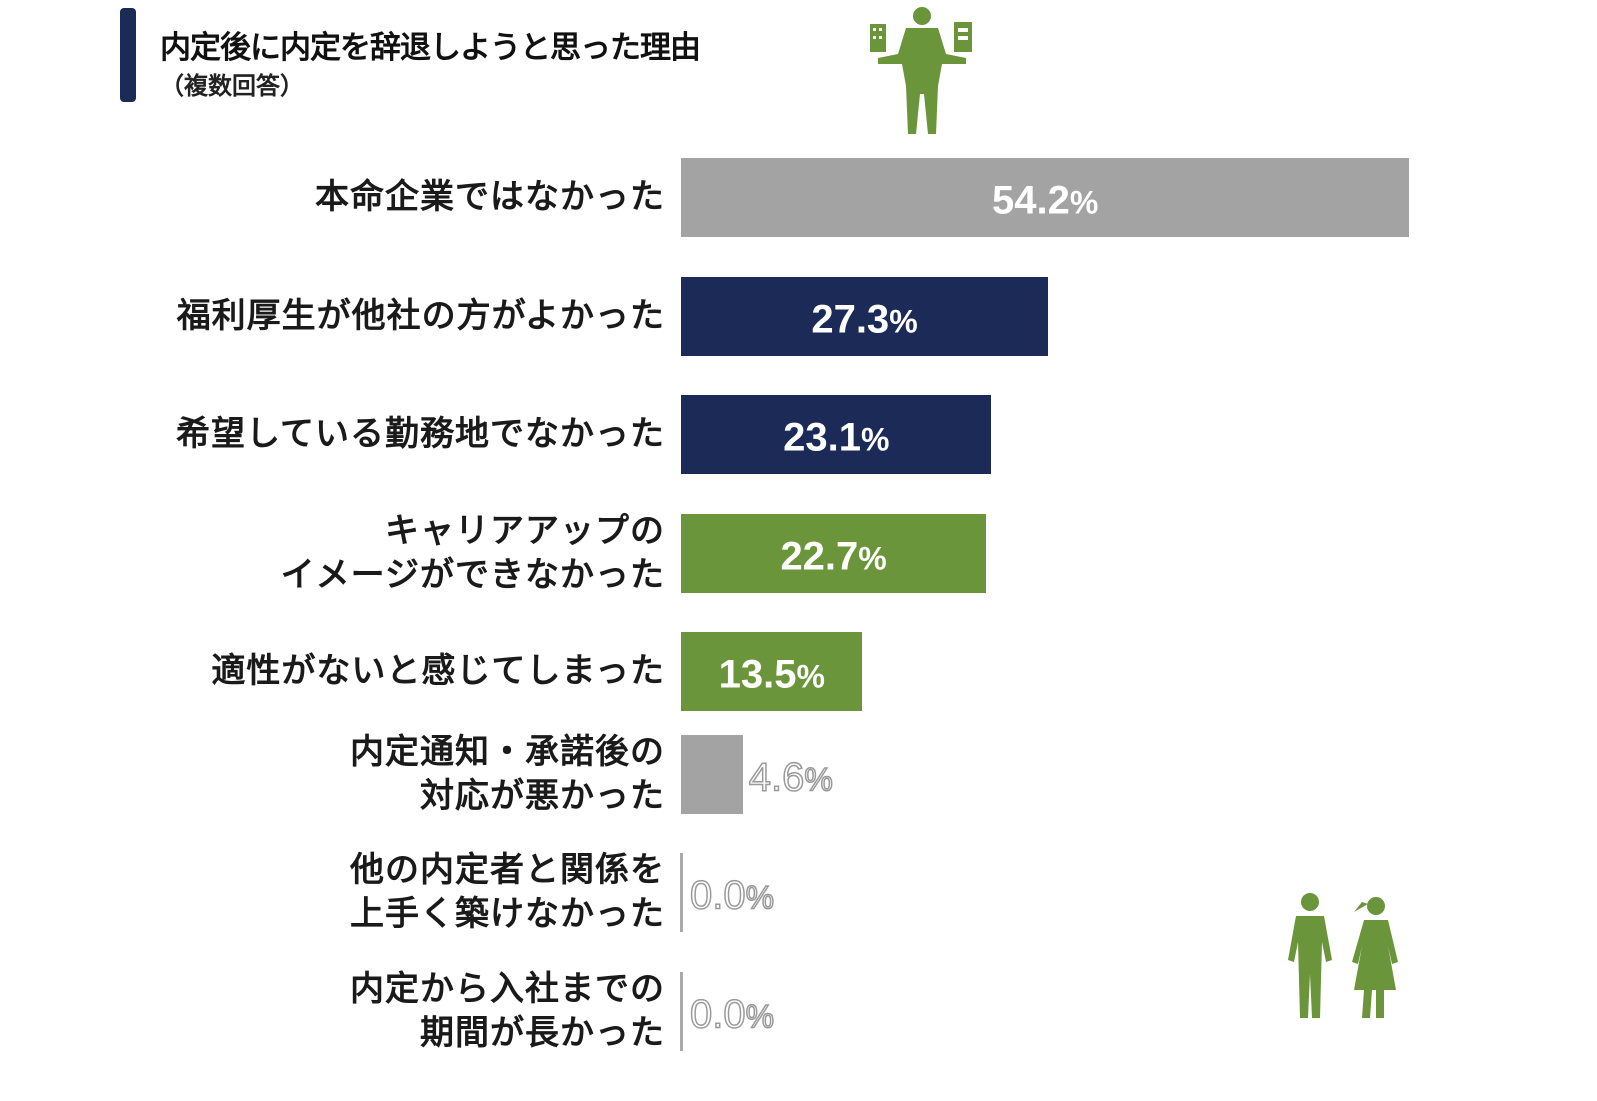 Image resolution: width=1597 pixels, height=1101 pixels. I want to click on category-label: キャリアアップの イメージができなかった, so click(472, 553).